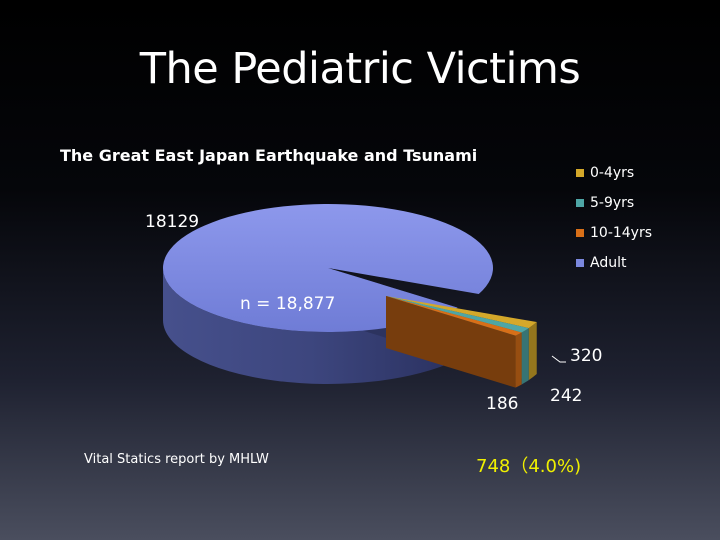 The width and height of the screenshot is (720, 540). Describe the element at coordinates (288, 304) in the screenshot. I see `n-total-annotation: n = 18,877` at that location.